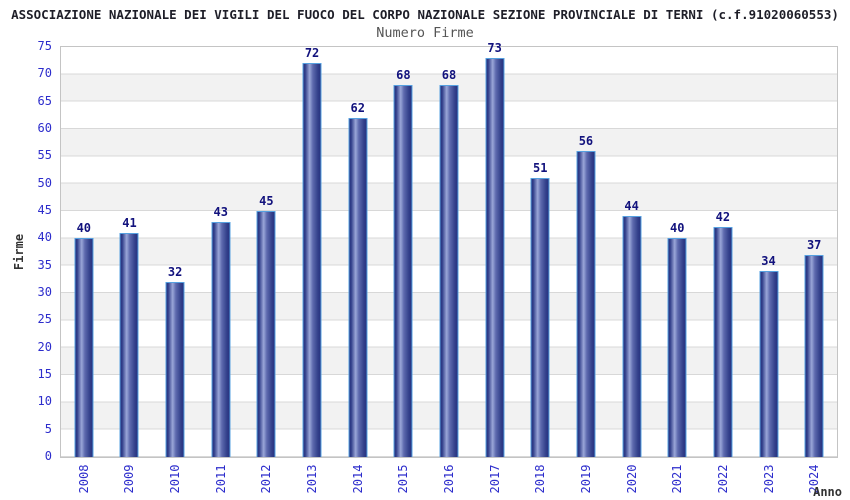 This screenshot has width=850, height=500. What do you see at coordinates (44, 73) in the screenshot?
I see `y-tick-label: 70` at bounding box center [44, 73].